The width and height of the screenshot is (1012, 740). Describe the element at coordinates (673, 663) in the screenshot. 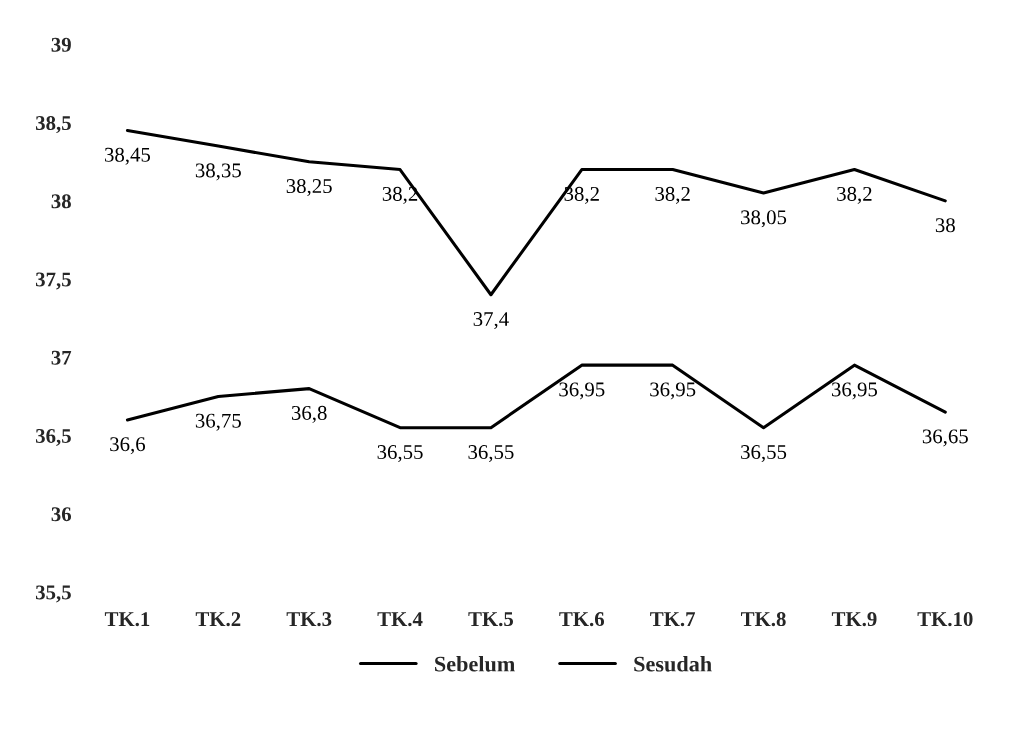

I see `legend-label: Sesudah` at that location.